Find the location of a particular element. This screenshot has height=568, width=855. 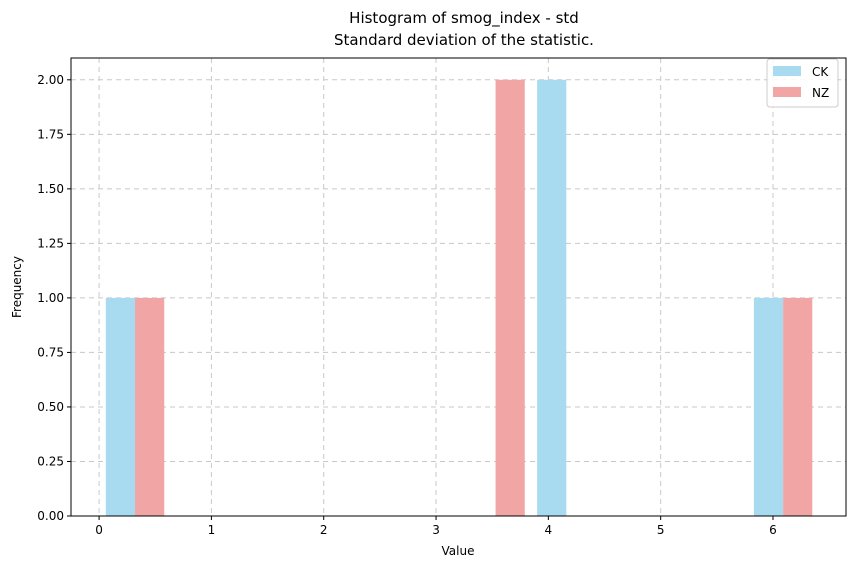

y-tick-label: 2.00 is located at coordinates (50, 80).